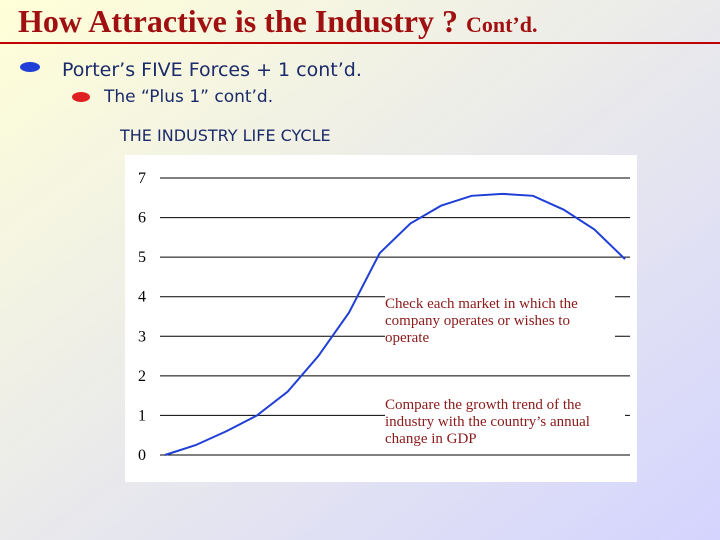  What do you see at coordinates (142, 178) in the screenshot?
I see `y-tick-label: 7` at bounding box center [142, 178].